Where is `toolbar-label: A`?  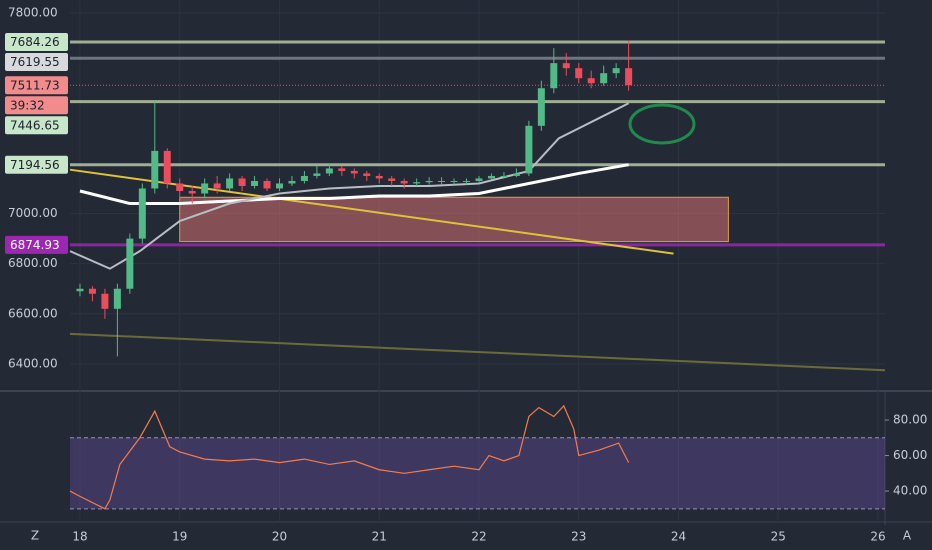
toolbar-label: A is located at coordinates (907, 536).